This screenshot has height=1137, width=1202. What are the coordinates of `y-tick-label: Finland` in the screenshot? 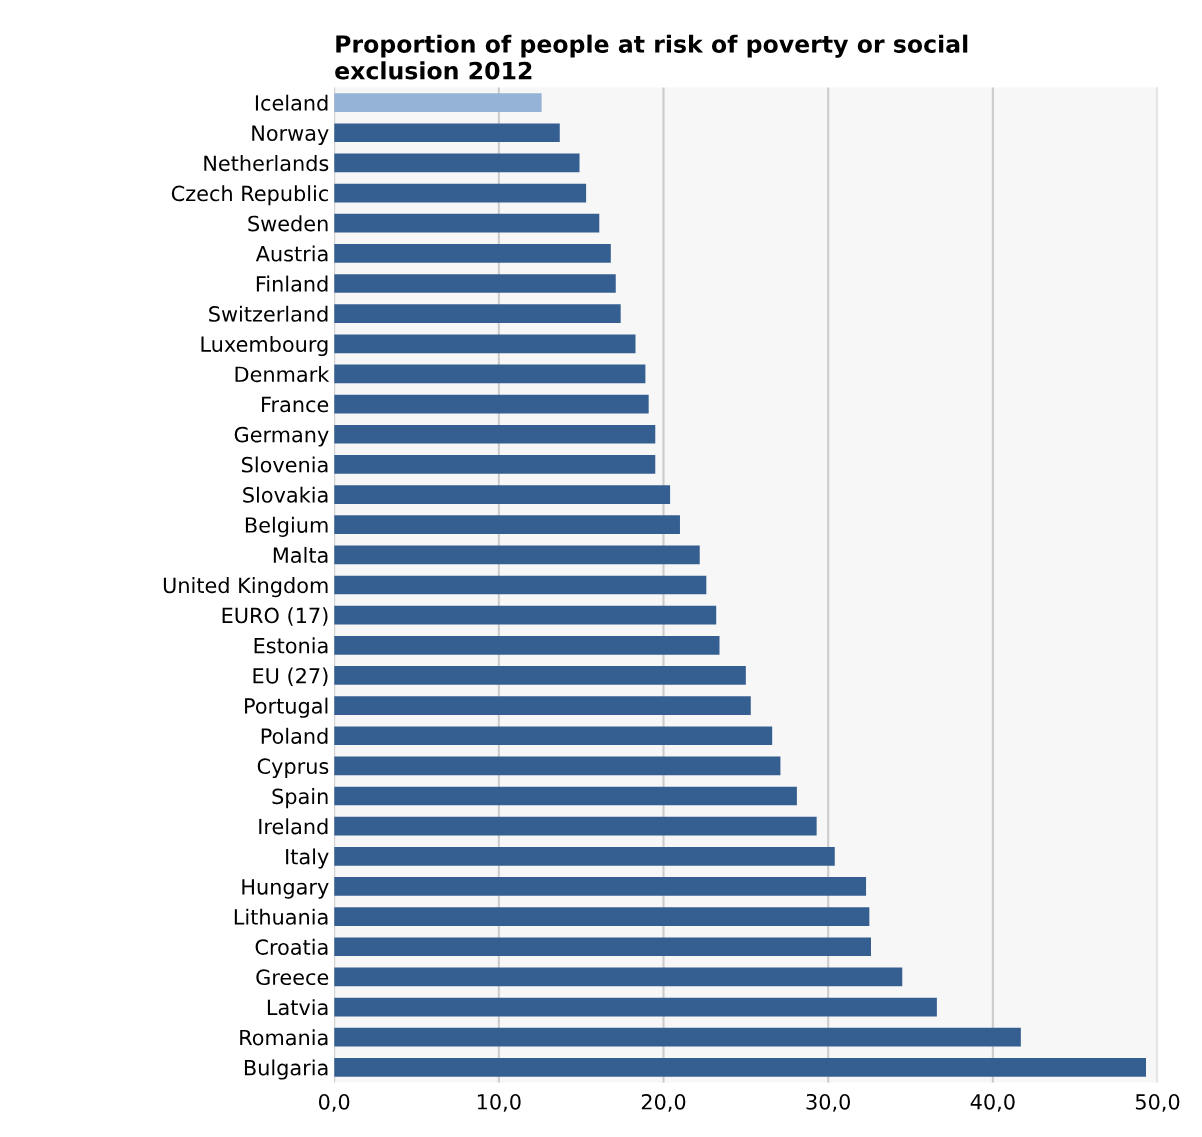 It's located at (292, 283).